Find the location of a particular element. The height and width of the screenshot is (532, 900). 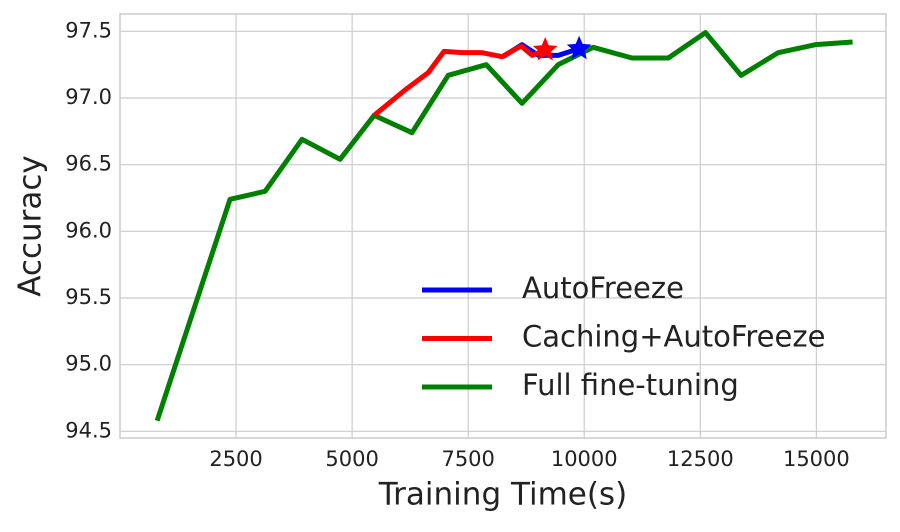

legend-label: AutoFreeze is located at coordinates (603, 288).